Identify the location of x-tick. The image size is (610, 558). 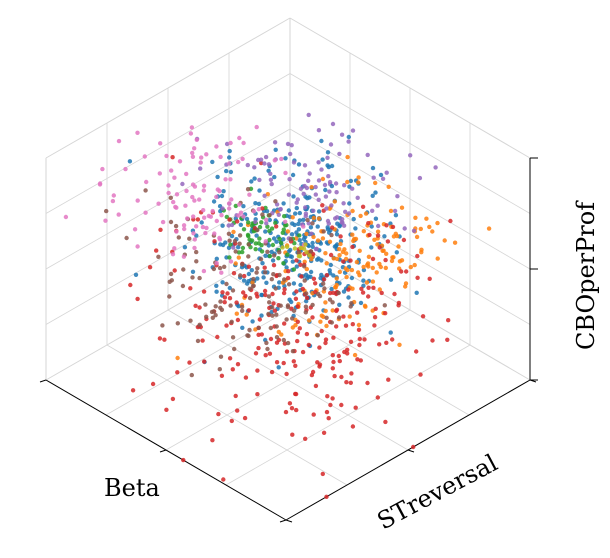
(283, 521).